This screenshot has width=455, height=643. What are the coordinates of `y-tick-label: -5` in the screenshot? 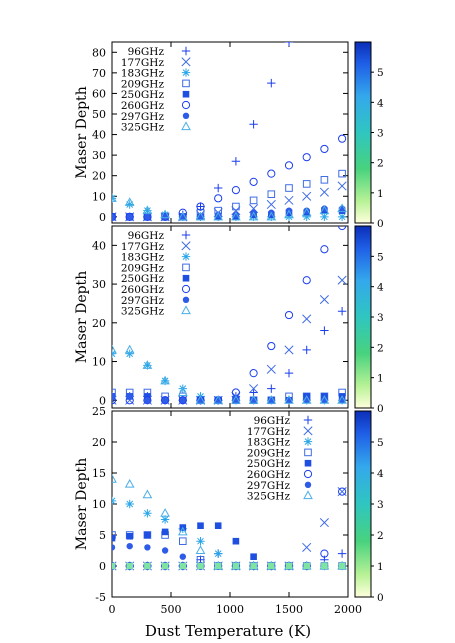 It's located at (100, 597).